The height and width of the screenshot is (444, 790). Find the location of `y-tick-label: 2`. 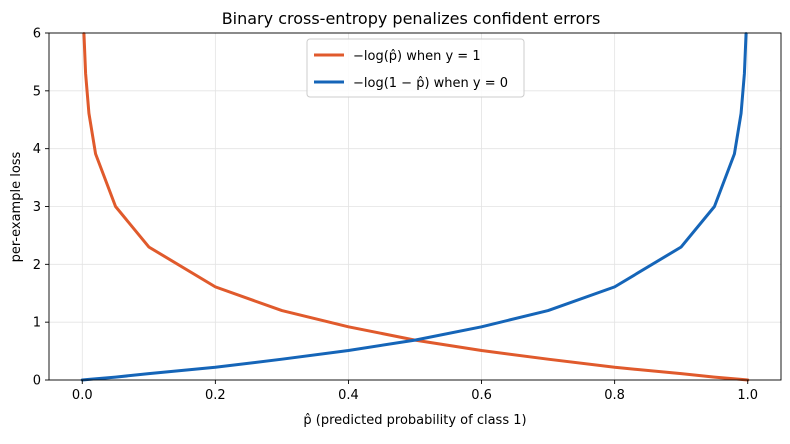

y-tick-label: 2 is located at coordinates (37, 265).